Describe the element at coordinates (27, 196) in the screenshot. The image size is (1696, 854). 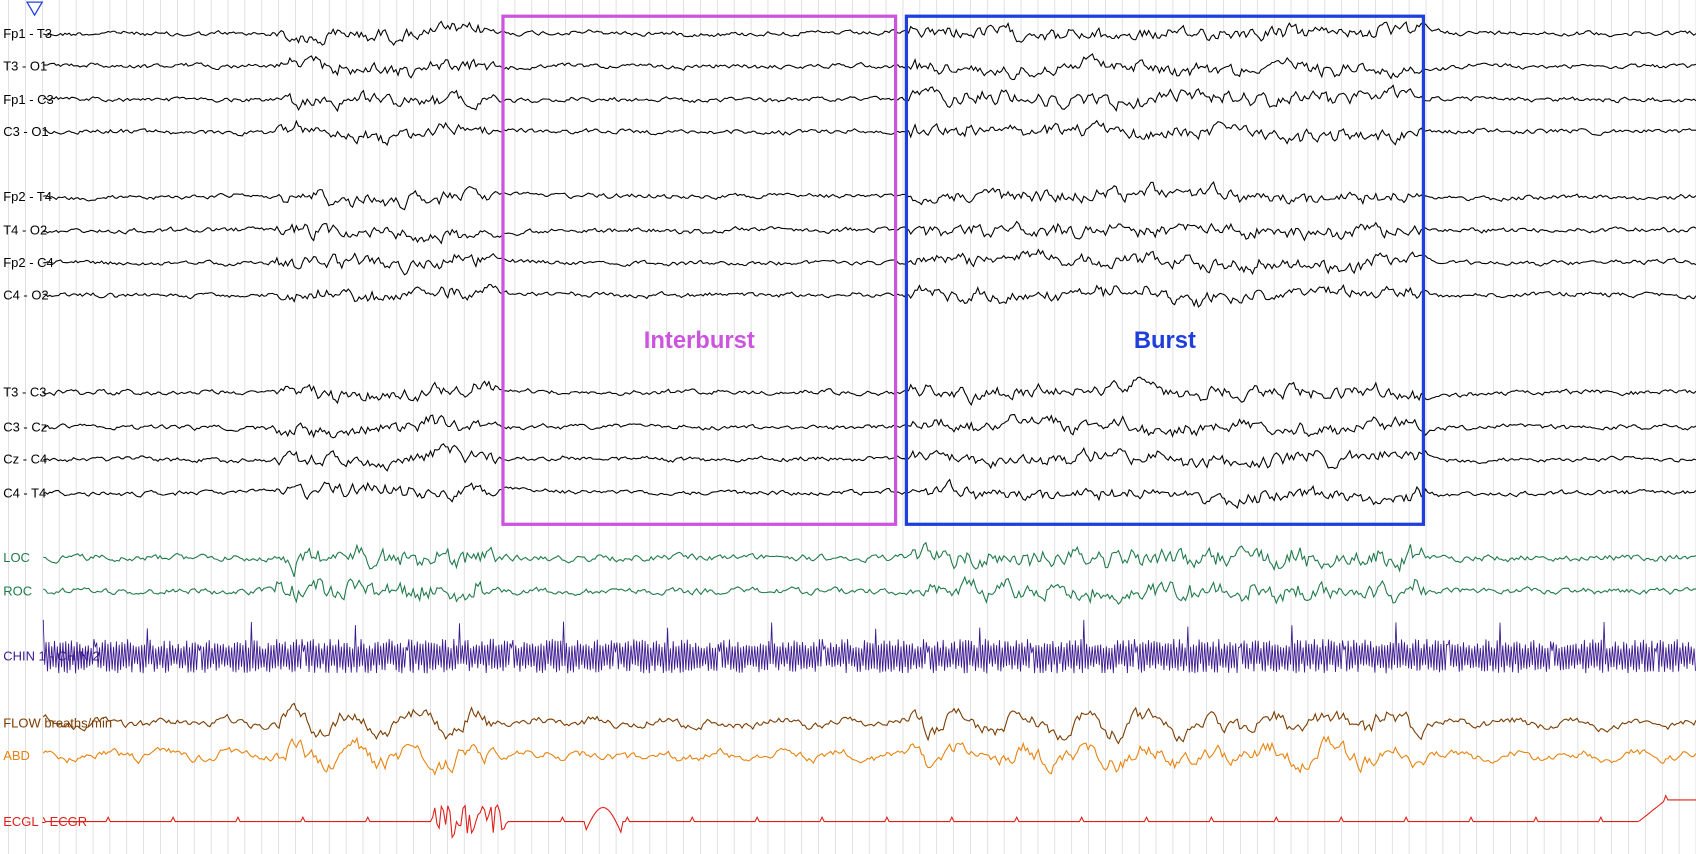
I see `channel-label: Fp2 - T4` at that location.